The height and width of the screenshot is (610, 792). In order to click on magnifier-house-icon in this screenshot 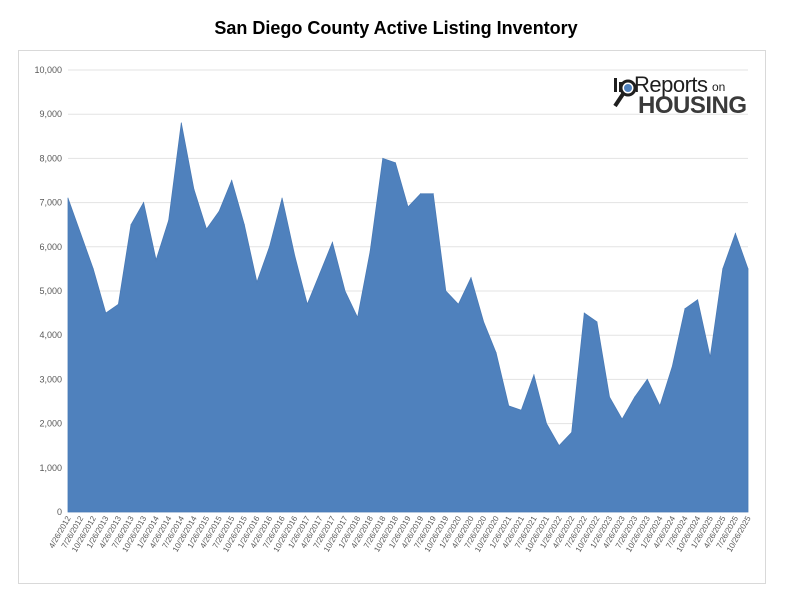, I will do `click(624, 93)`.